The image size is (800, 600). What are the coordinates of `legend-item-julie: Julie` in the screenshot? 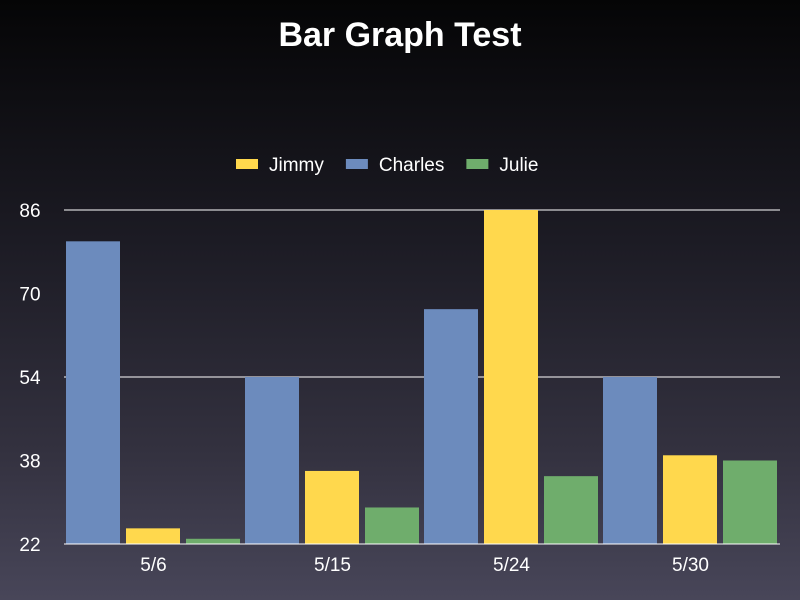 It's located at (502, 165).